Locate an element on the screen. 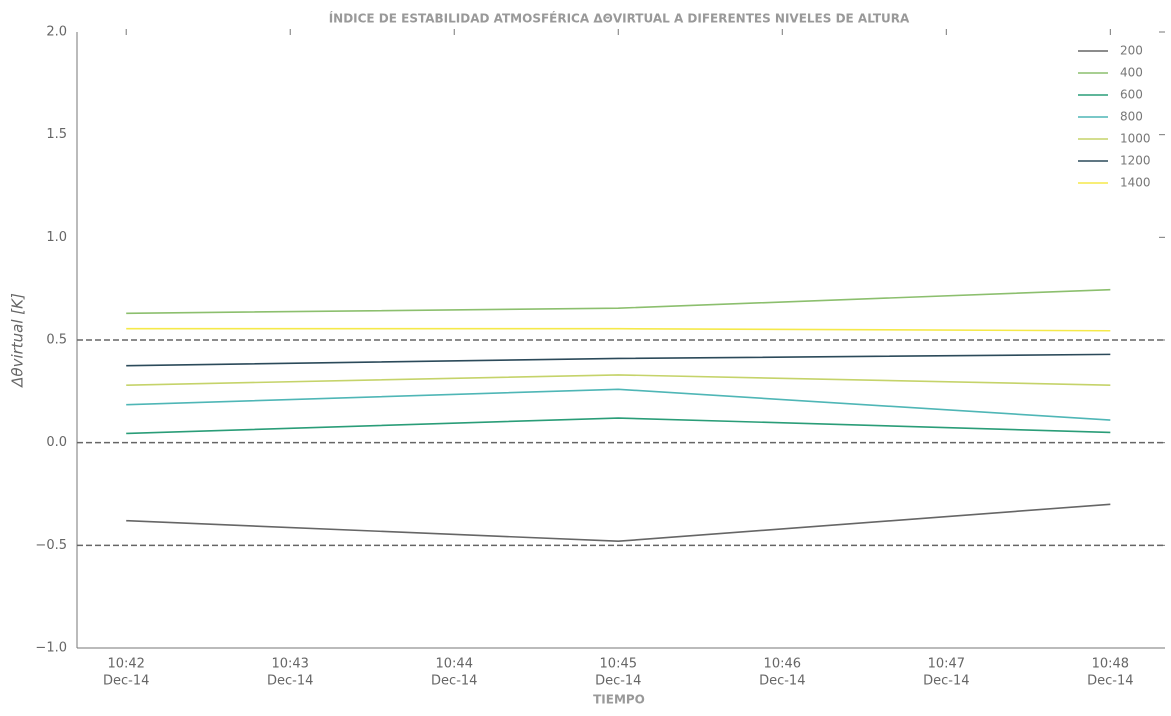 The image size is (1171, 716). y-tick-label: −0.5 is located at coordinates (51, 545).